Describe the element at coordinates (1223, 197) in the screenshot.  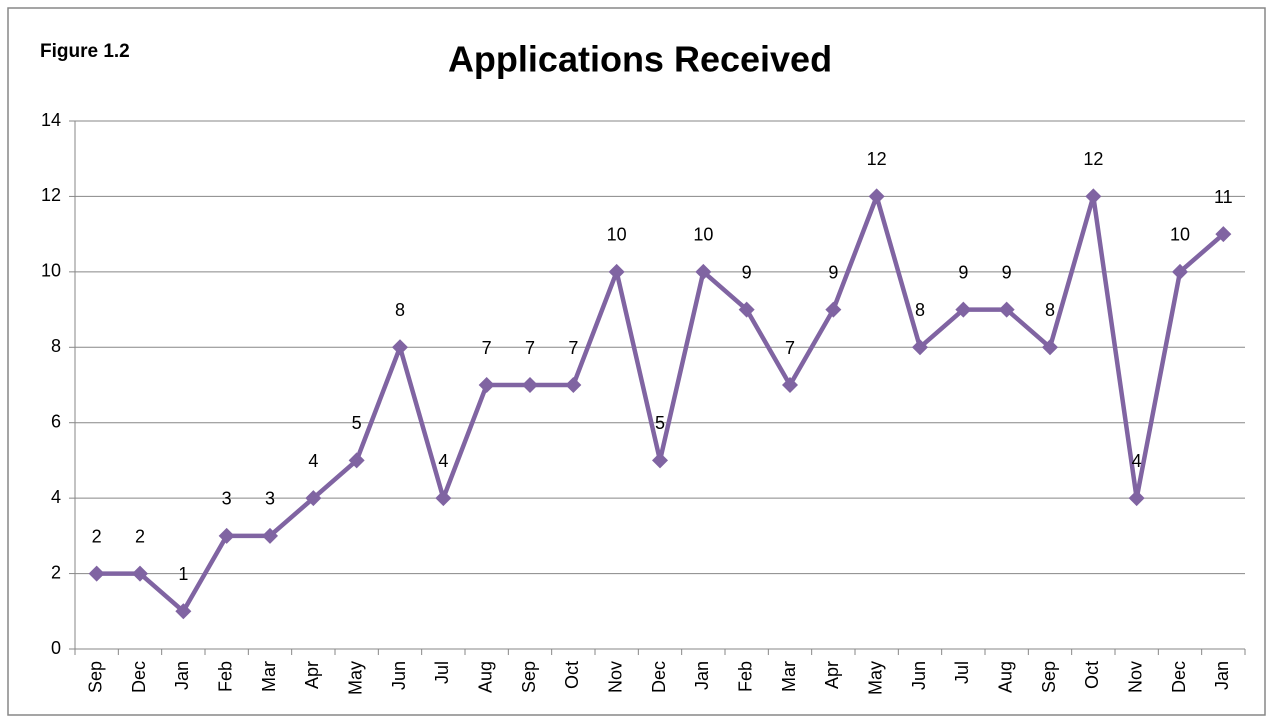
I see `data-label: 11` at that location.